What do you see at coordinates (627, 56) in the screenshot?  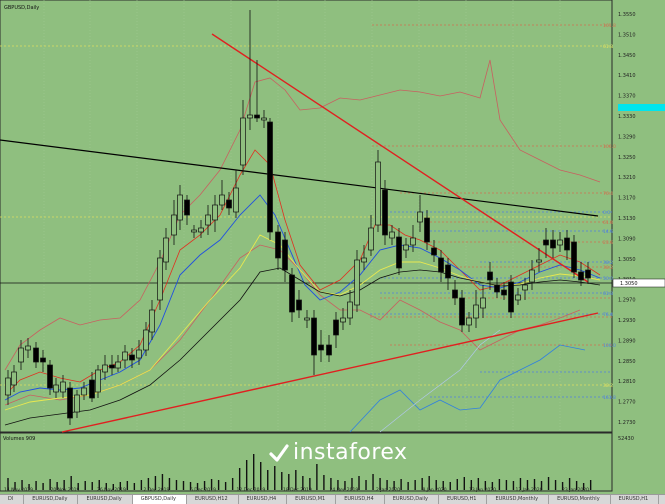 I see `price-axis-label: 1.3450` at bounding box center [627, 56].